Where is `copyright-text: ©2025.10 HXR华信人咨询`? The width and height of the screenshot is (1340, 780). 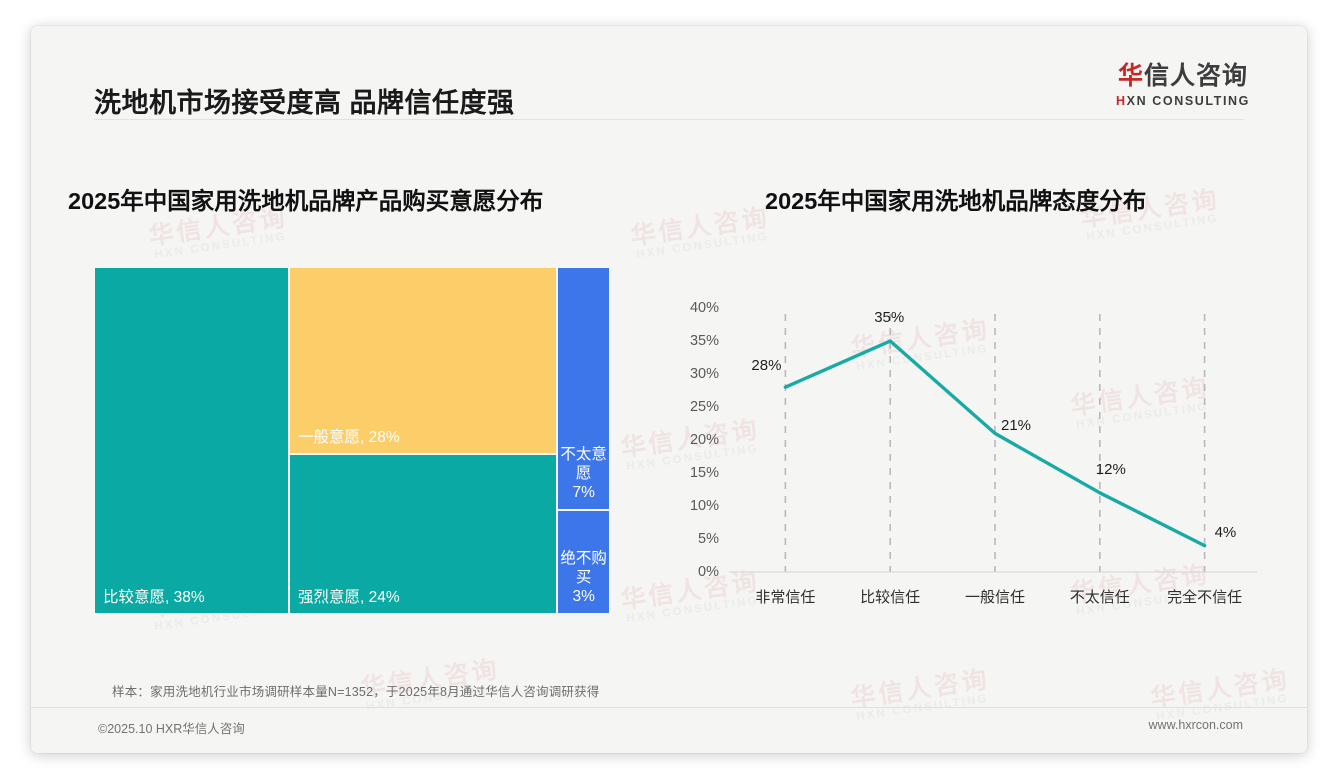 copyright-text: ©2025.10 HXR华信人咨询 is located at coordinates (171, 729).